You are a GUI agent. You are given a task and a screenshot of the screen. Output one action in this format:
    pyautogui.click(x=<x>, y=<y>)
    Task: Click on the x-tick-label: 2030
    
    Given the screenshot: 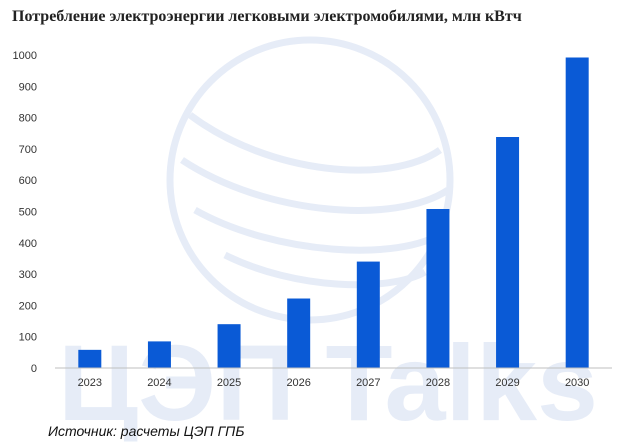 What is the action you would take?
    pyautogui.click(x=577, y=383)
    